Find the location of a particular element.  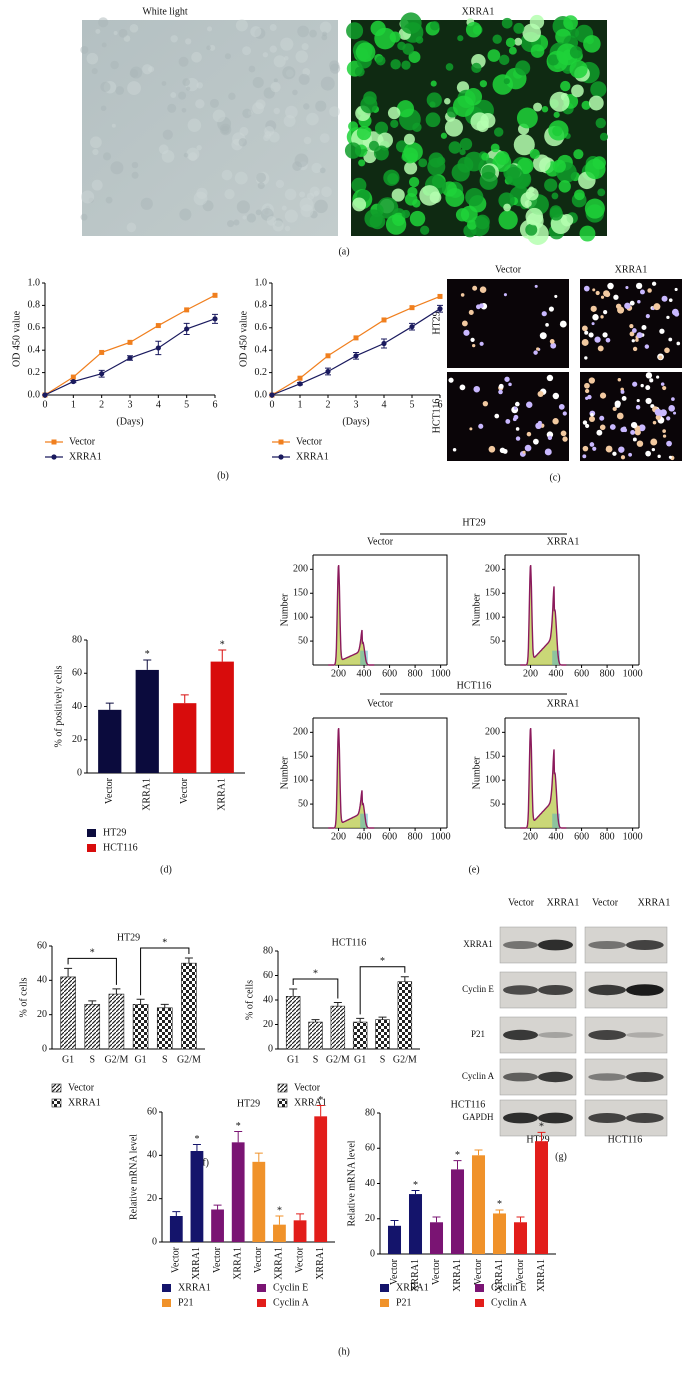

x-tick-label: 200 is located at coordinates (338, 836).